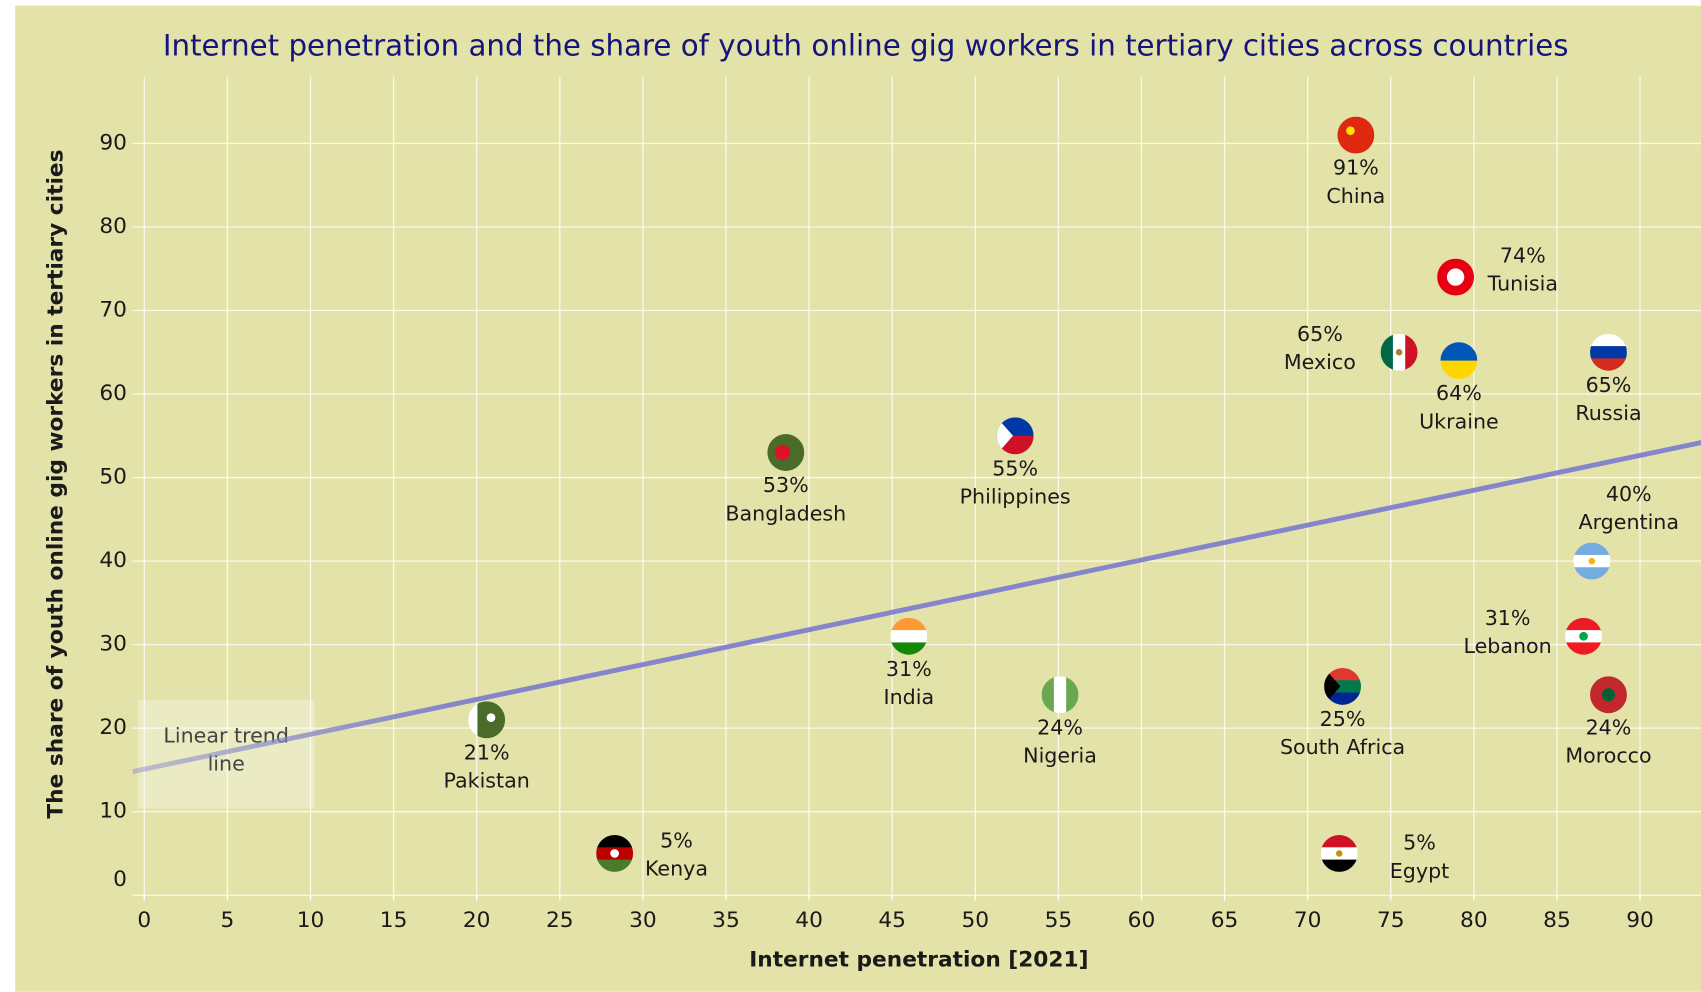 The image size is (1701, 992). I want to click on point-label: Argentina, so click(1628, 522).